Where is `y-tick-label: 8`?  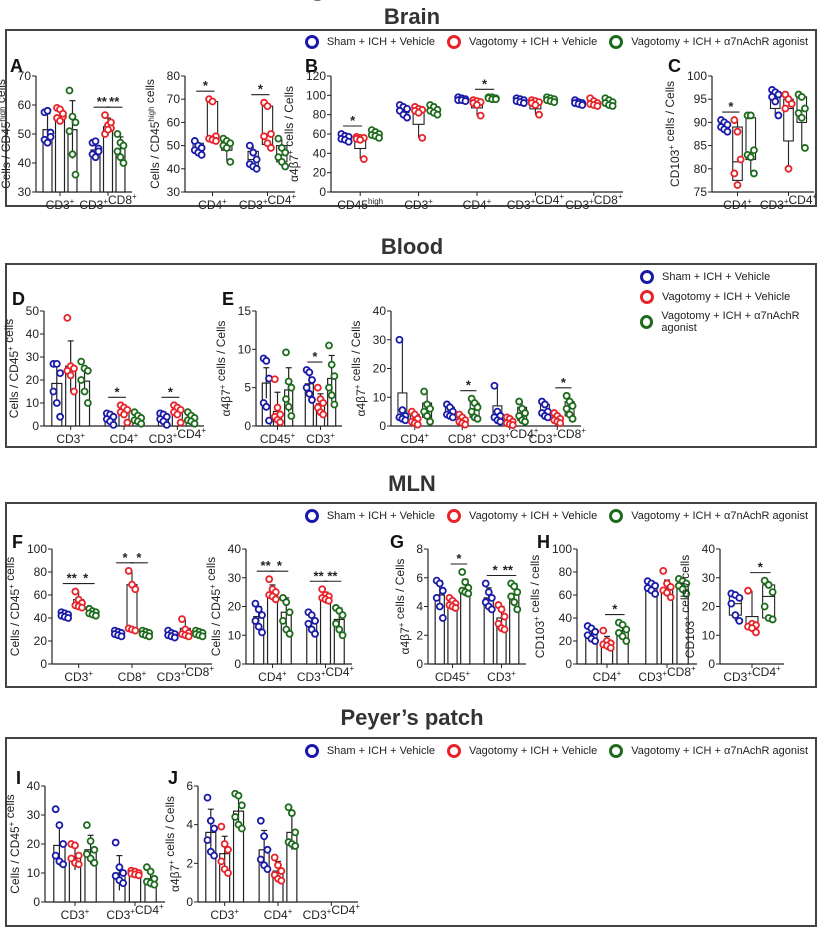
y-tick-label: 8 is located at coordinates (419, 549).